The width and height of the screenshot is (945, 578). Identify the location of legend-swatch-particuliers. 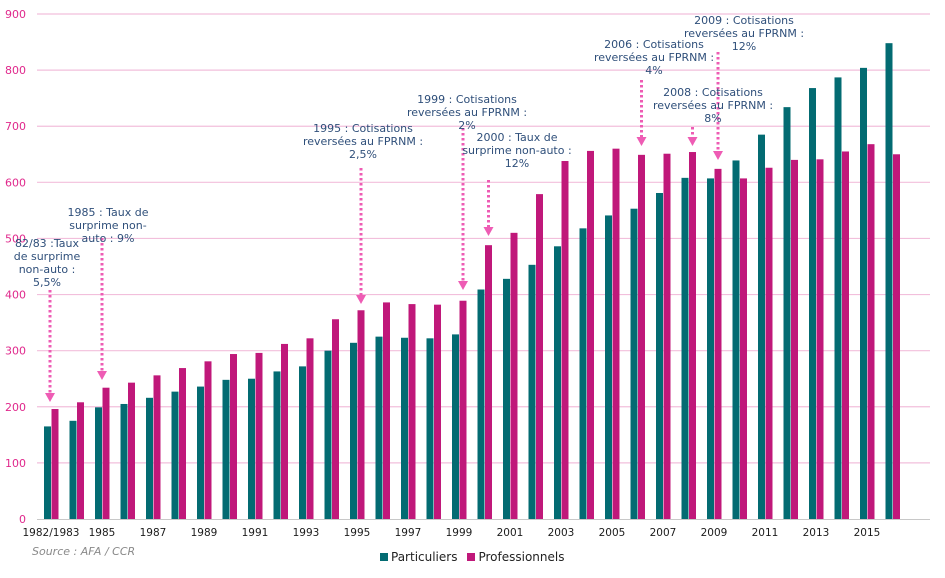
(384, 557).